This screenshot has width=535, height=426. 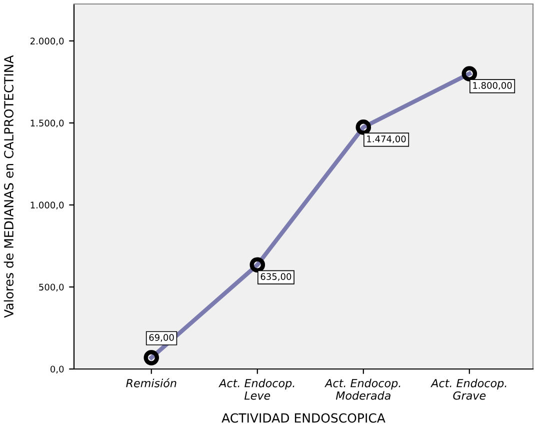 What do you see at coordinates (256, 389) in the screenshot?
I see `x-tick-label: Act. Endocop. Leve` at bounding box center [256, 389].